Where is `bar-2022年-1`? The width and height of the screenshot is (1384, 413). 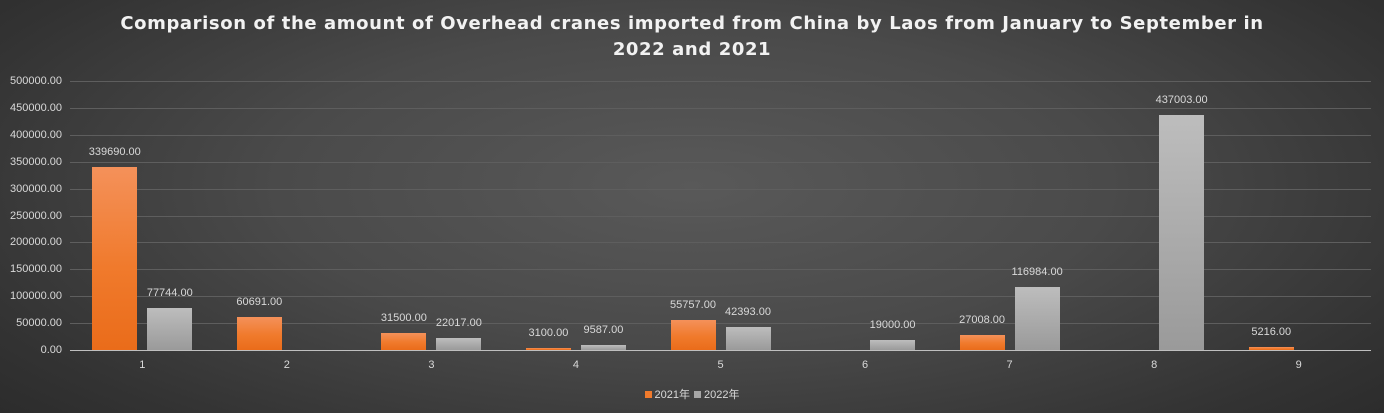
bar-2022年-1 is located at coordinates (170, 329).